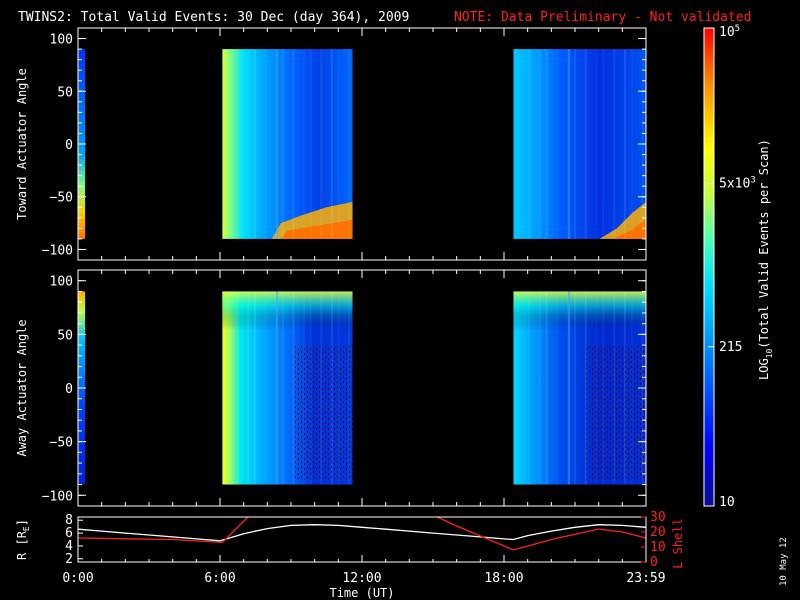 The height and width of the screenshot is (600, 800). I want to click on y-axis-label: Away Actuator Angle, so click(22, 387).